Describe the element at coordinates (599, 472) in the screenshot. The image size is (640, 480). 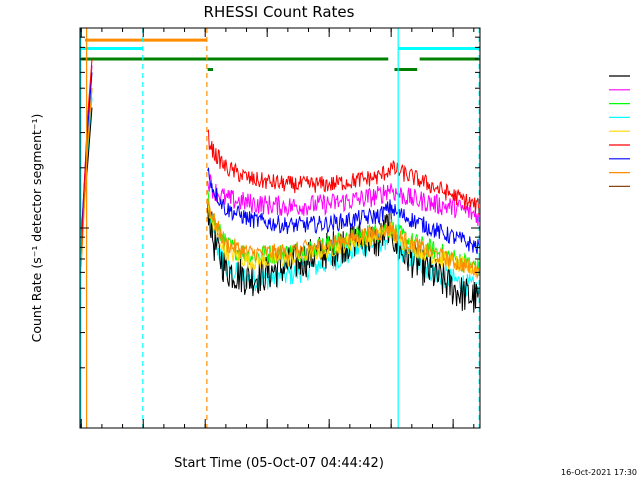
I see `timestamp: 16-Oct-2021 17:30` at that location.